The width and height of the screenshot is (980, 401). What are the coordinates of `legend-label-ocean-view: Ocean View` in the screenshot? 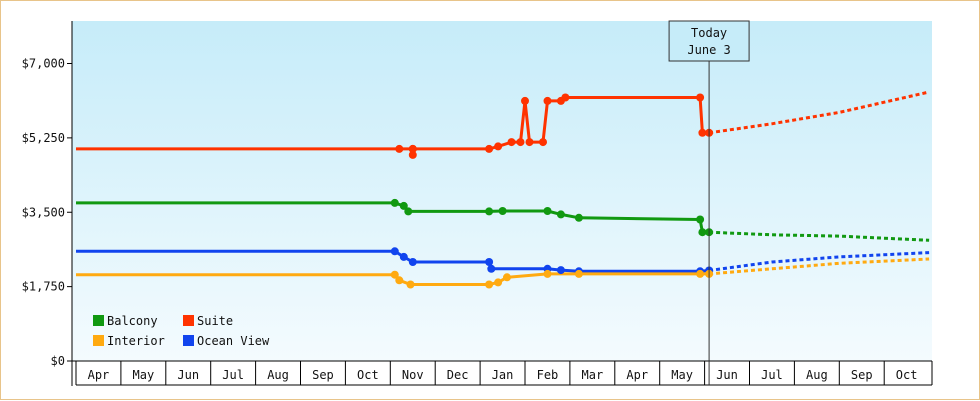 It's located at (233, 341).